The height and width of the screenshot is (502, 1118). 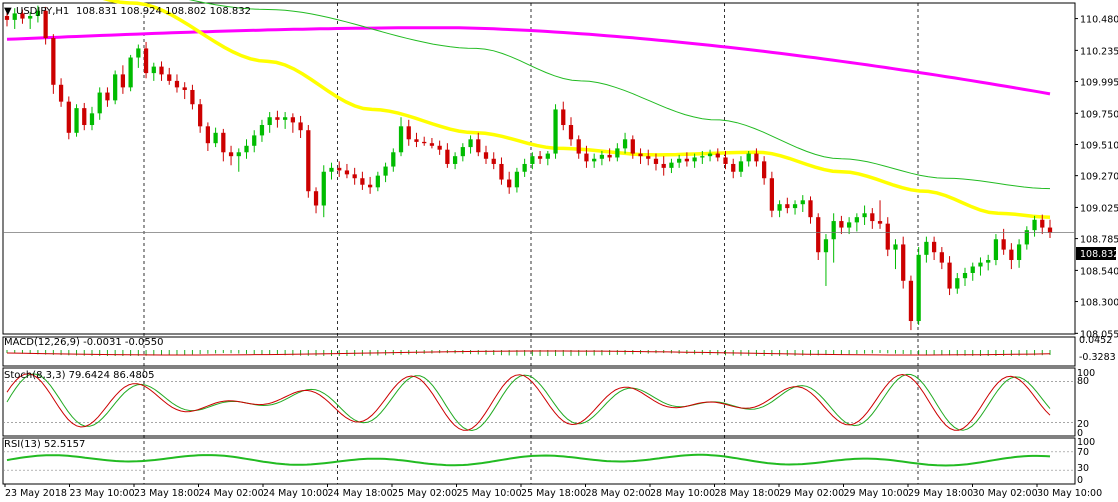 I want to click on x-tick-label: 28 May 10:00, so click(x=682, y=493).